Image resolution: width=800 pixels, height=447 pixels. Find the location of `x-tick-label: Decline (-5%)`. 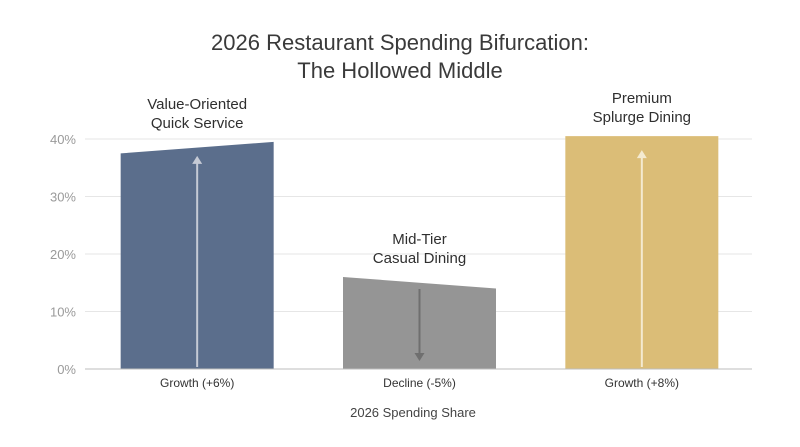

x-tick-label: Decline (-5%) is located at coordinates (419, 383).